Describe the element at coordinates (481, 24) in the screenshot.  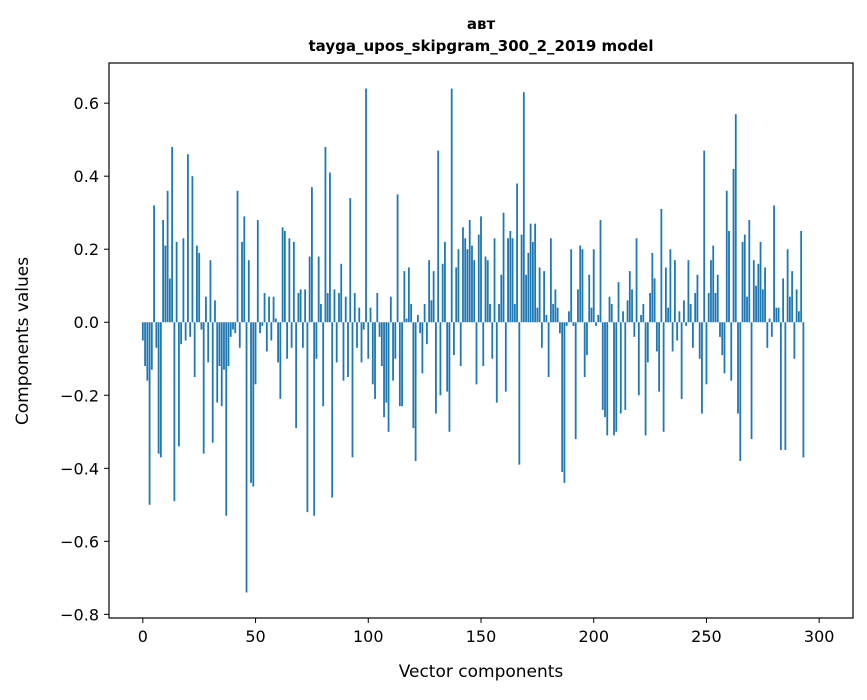
I see `chart-title: авт` at that location.